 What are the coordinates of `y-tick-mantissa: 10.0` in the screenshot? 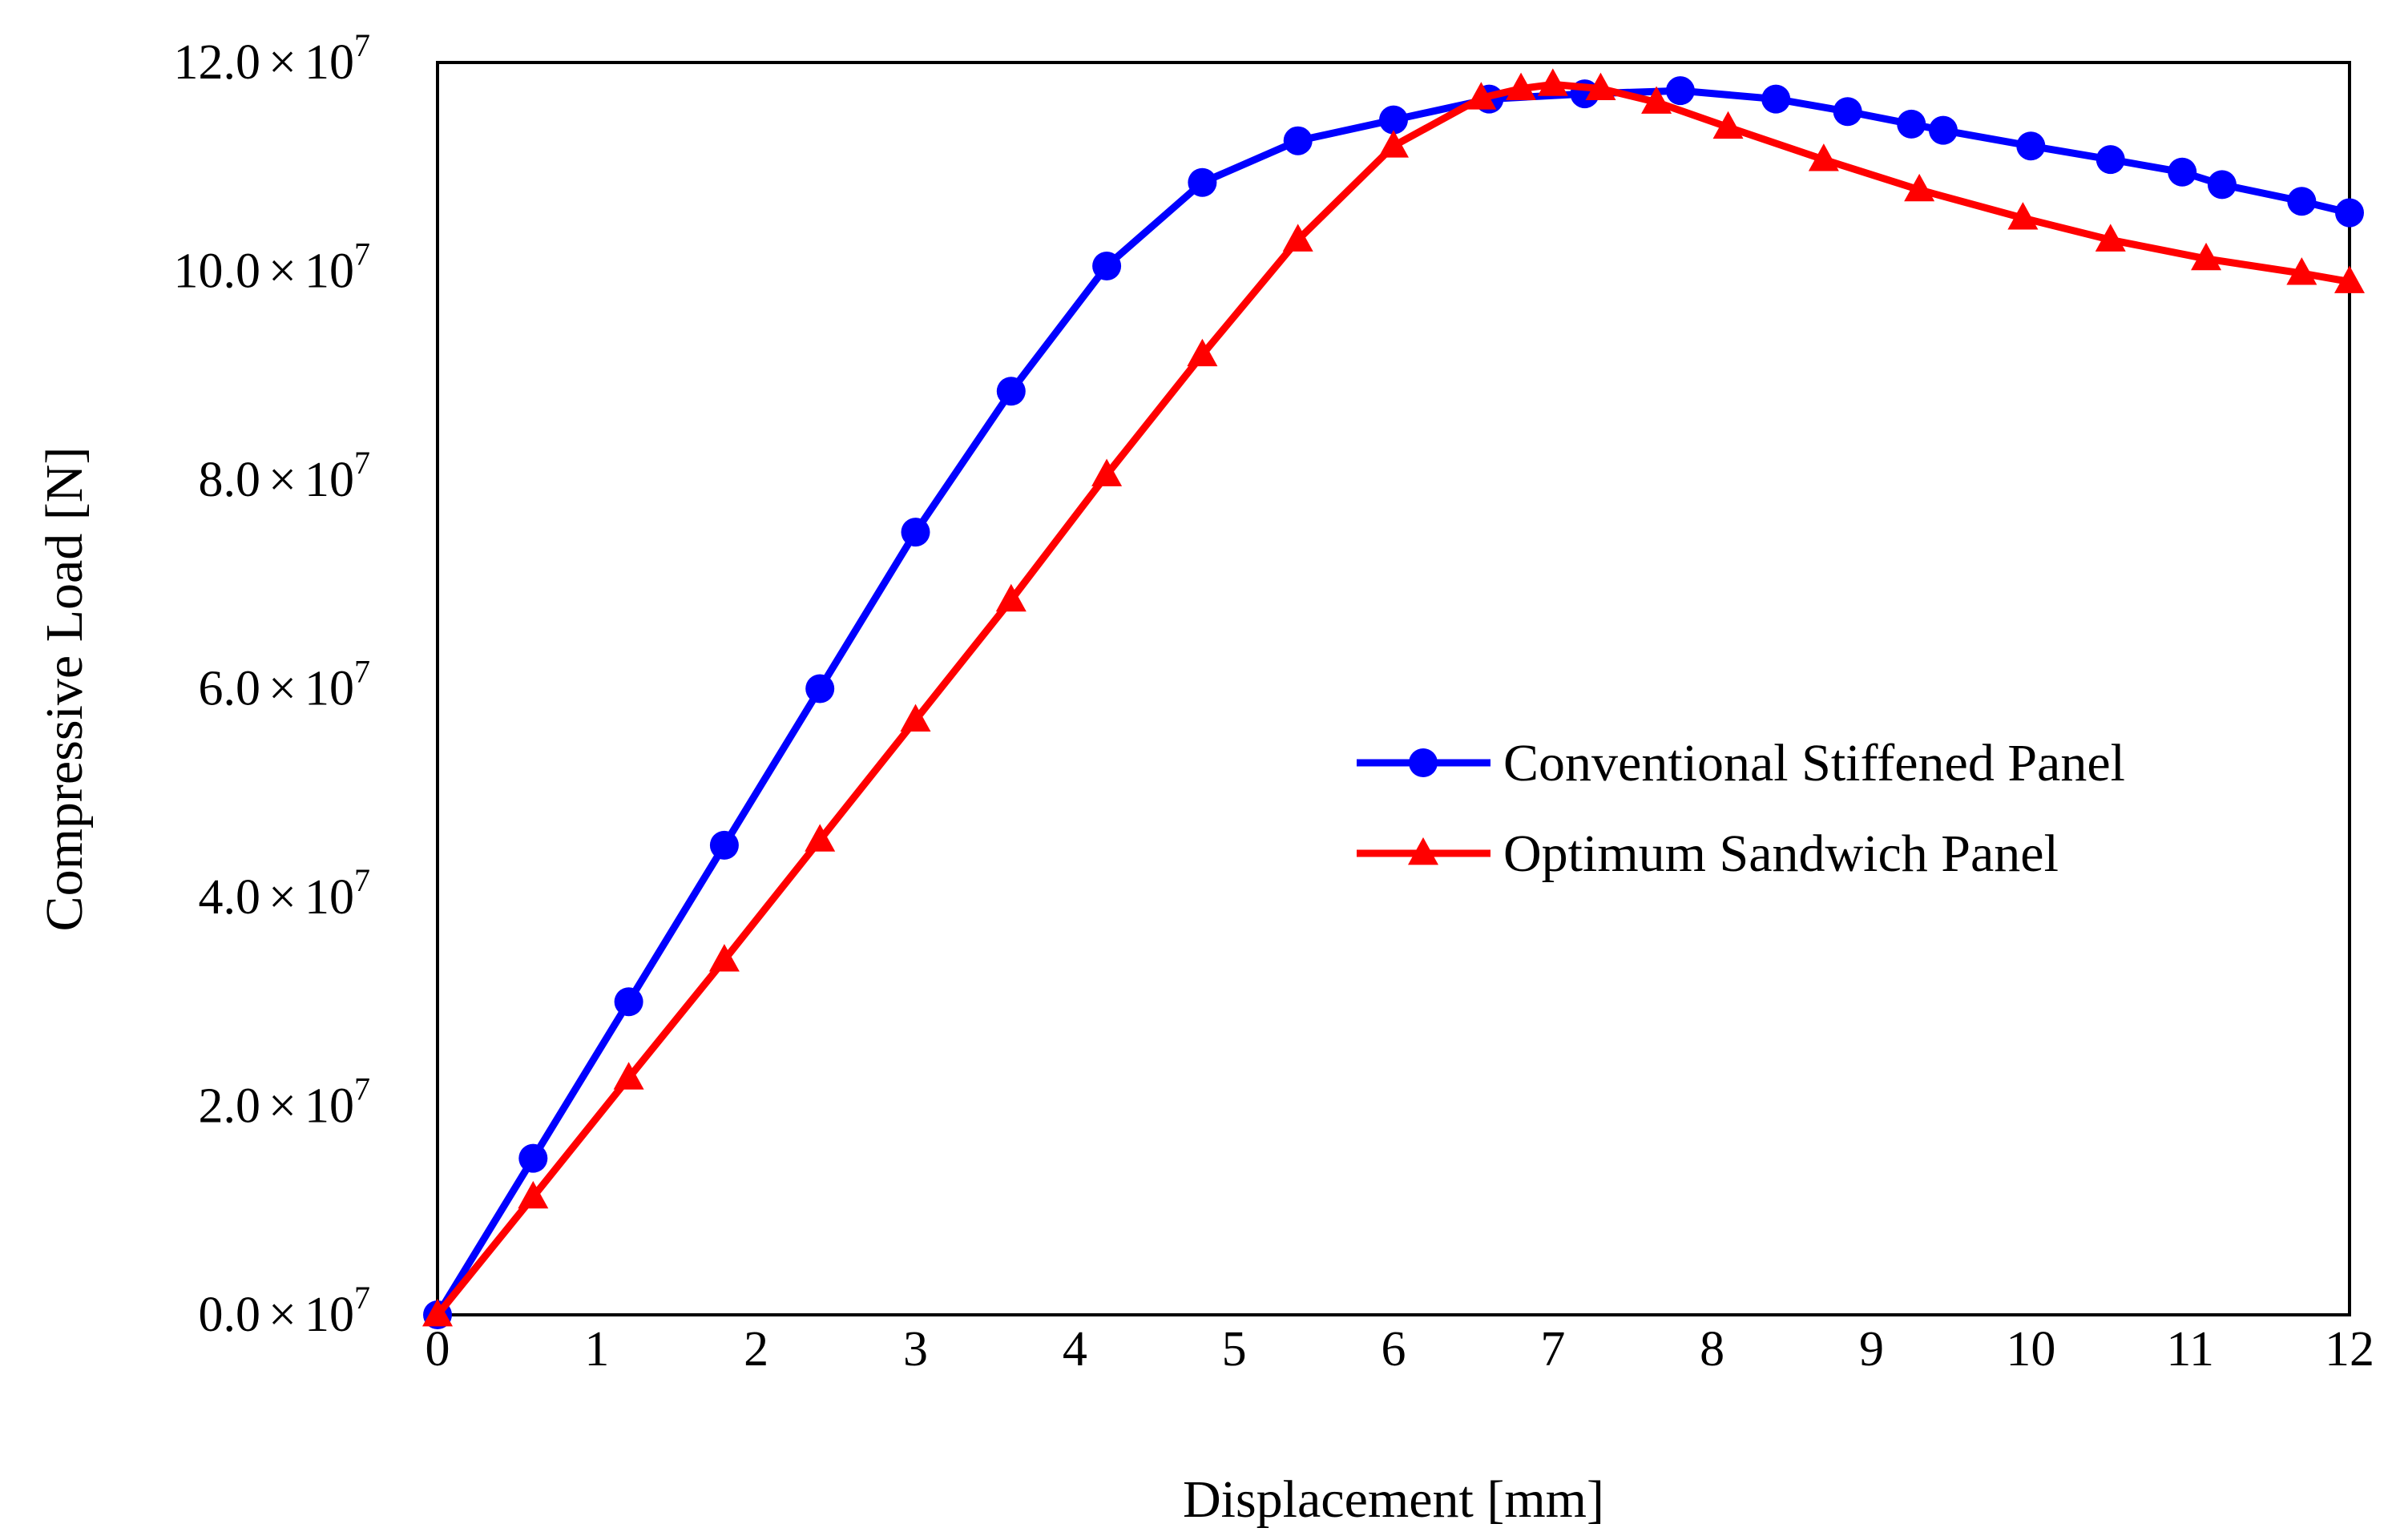 It's located at (217, 271).